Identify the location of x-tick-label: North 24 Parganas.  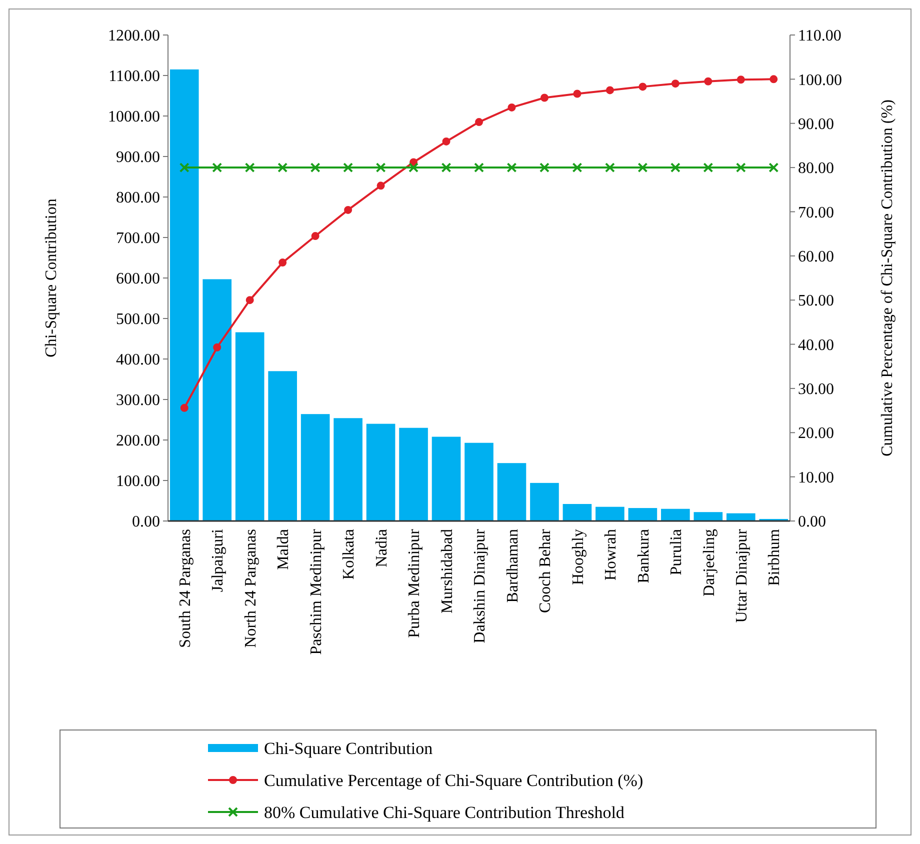
(251, 588).